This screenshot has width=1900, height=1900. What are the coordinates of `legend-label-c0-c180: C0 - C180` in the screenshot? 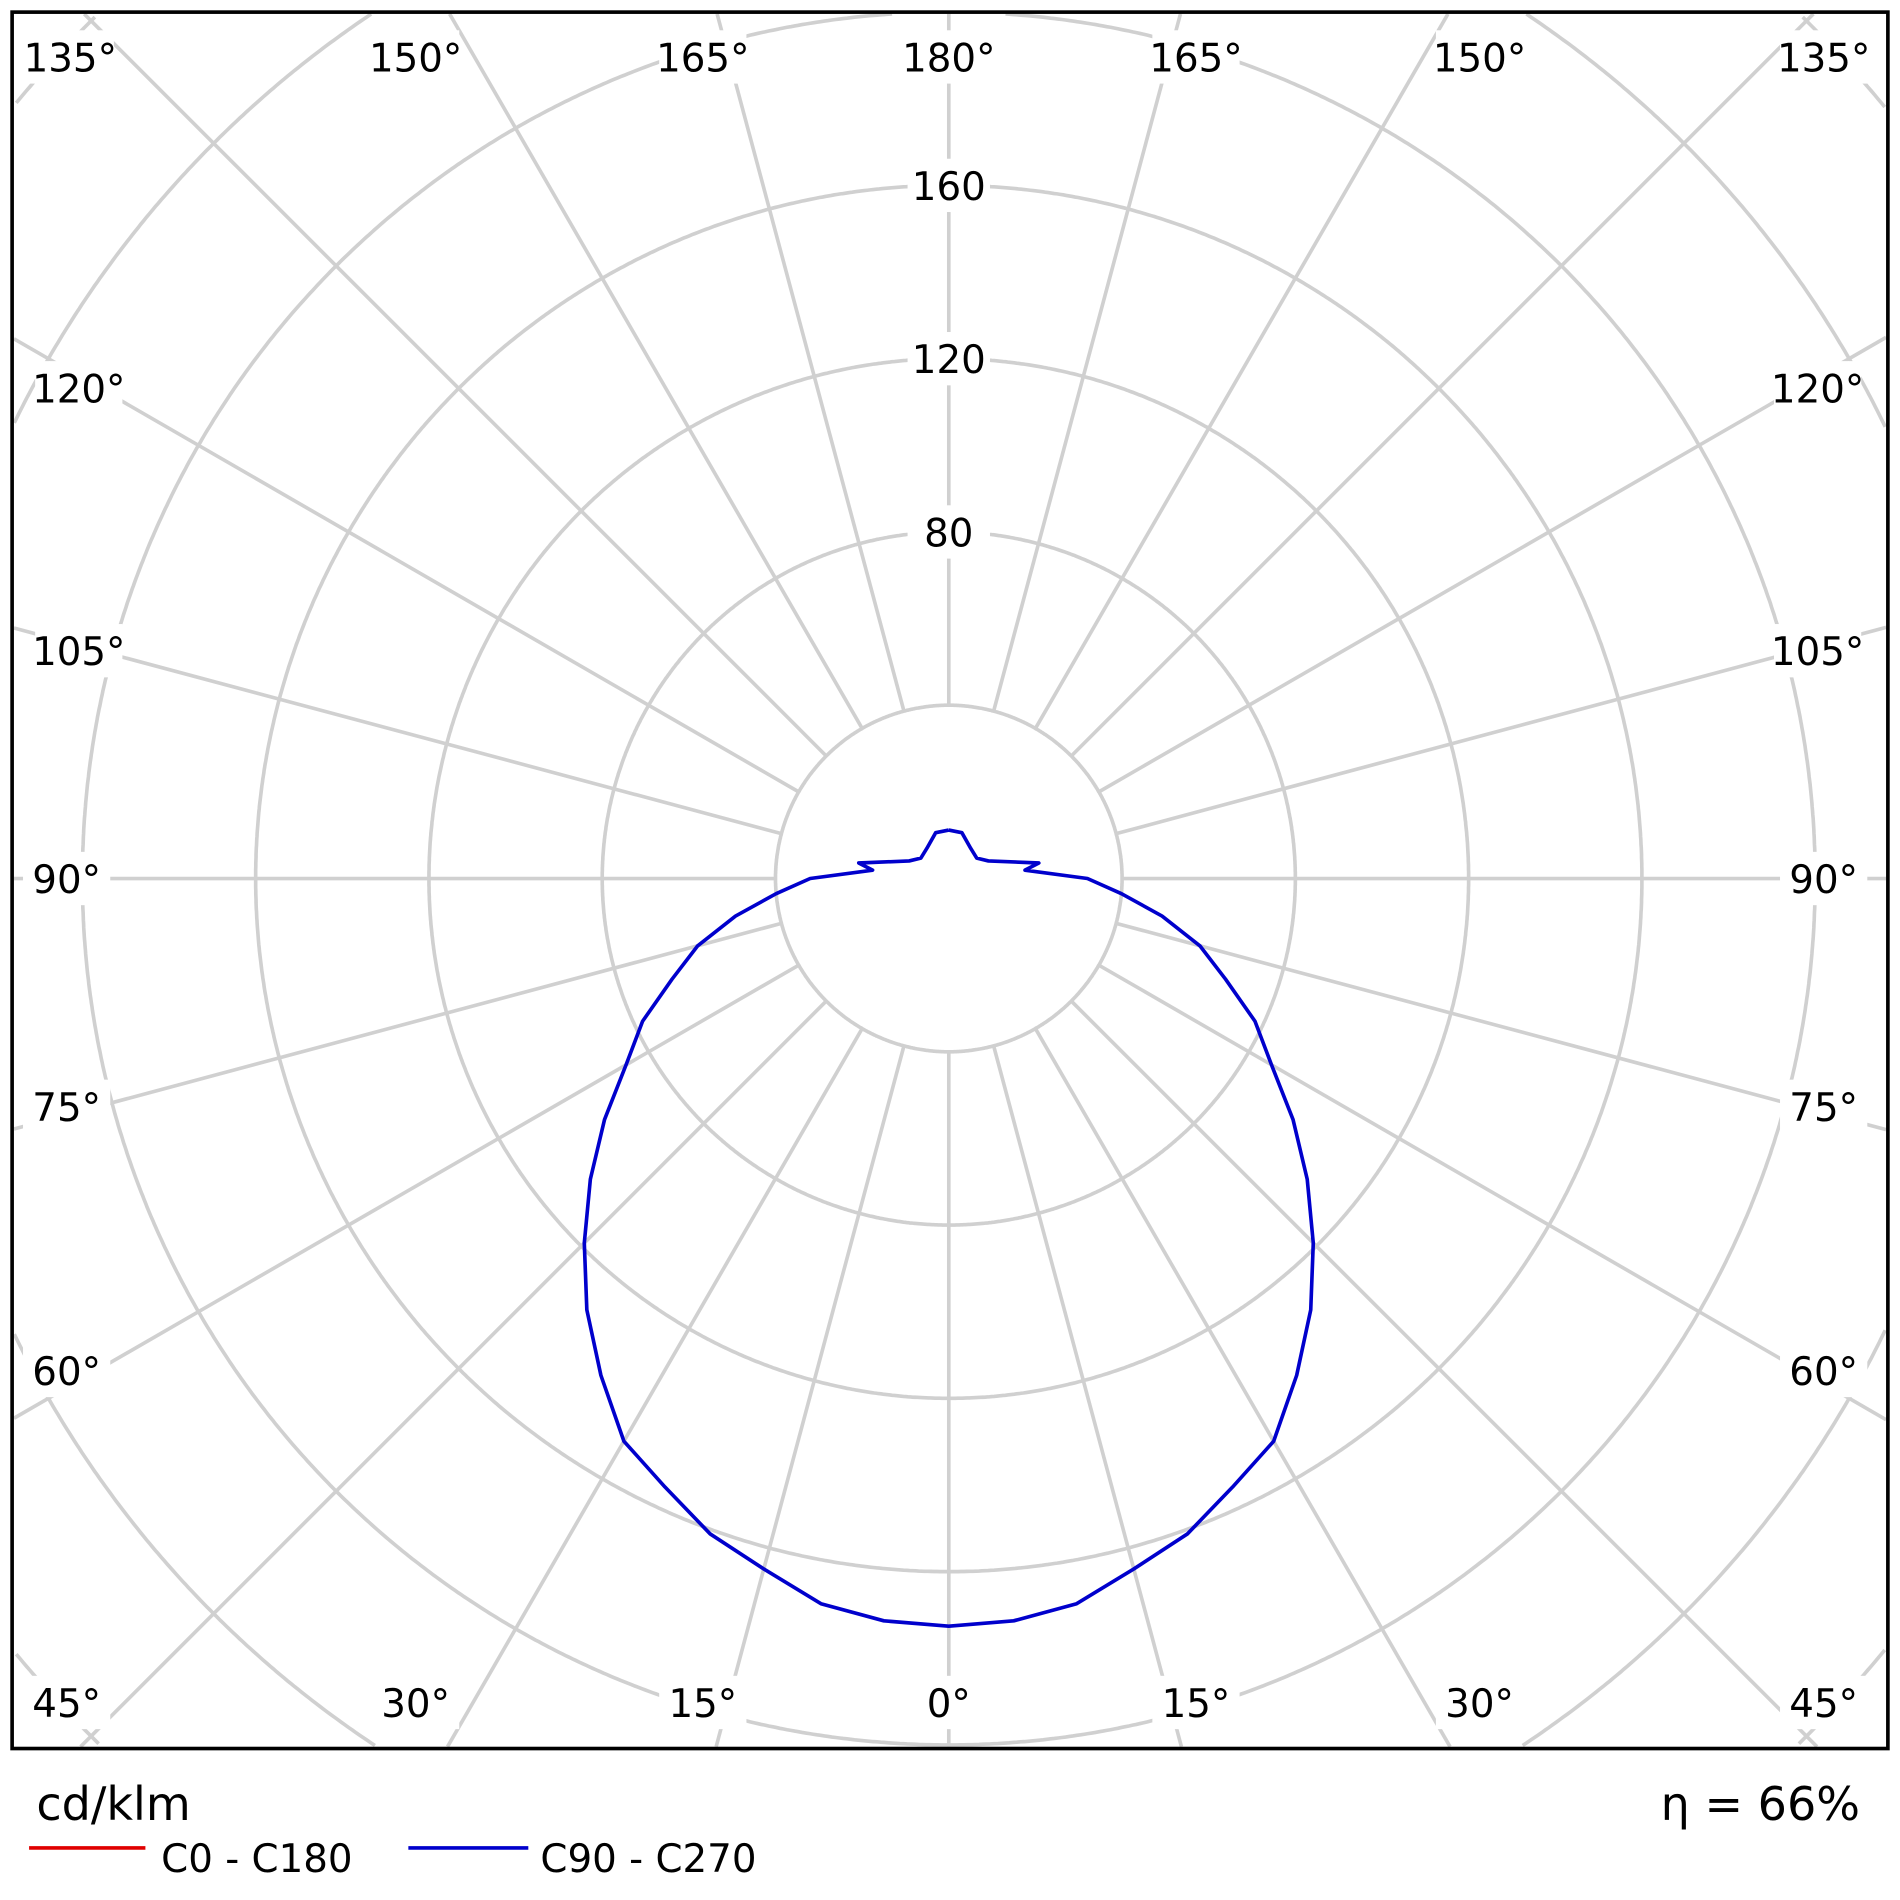 It's located at (256, 1859).